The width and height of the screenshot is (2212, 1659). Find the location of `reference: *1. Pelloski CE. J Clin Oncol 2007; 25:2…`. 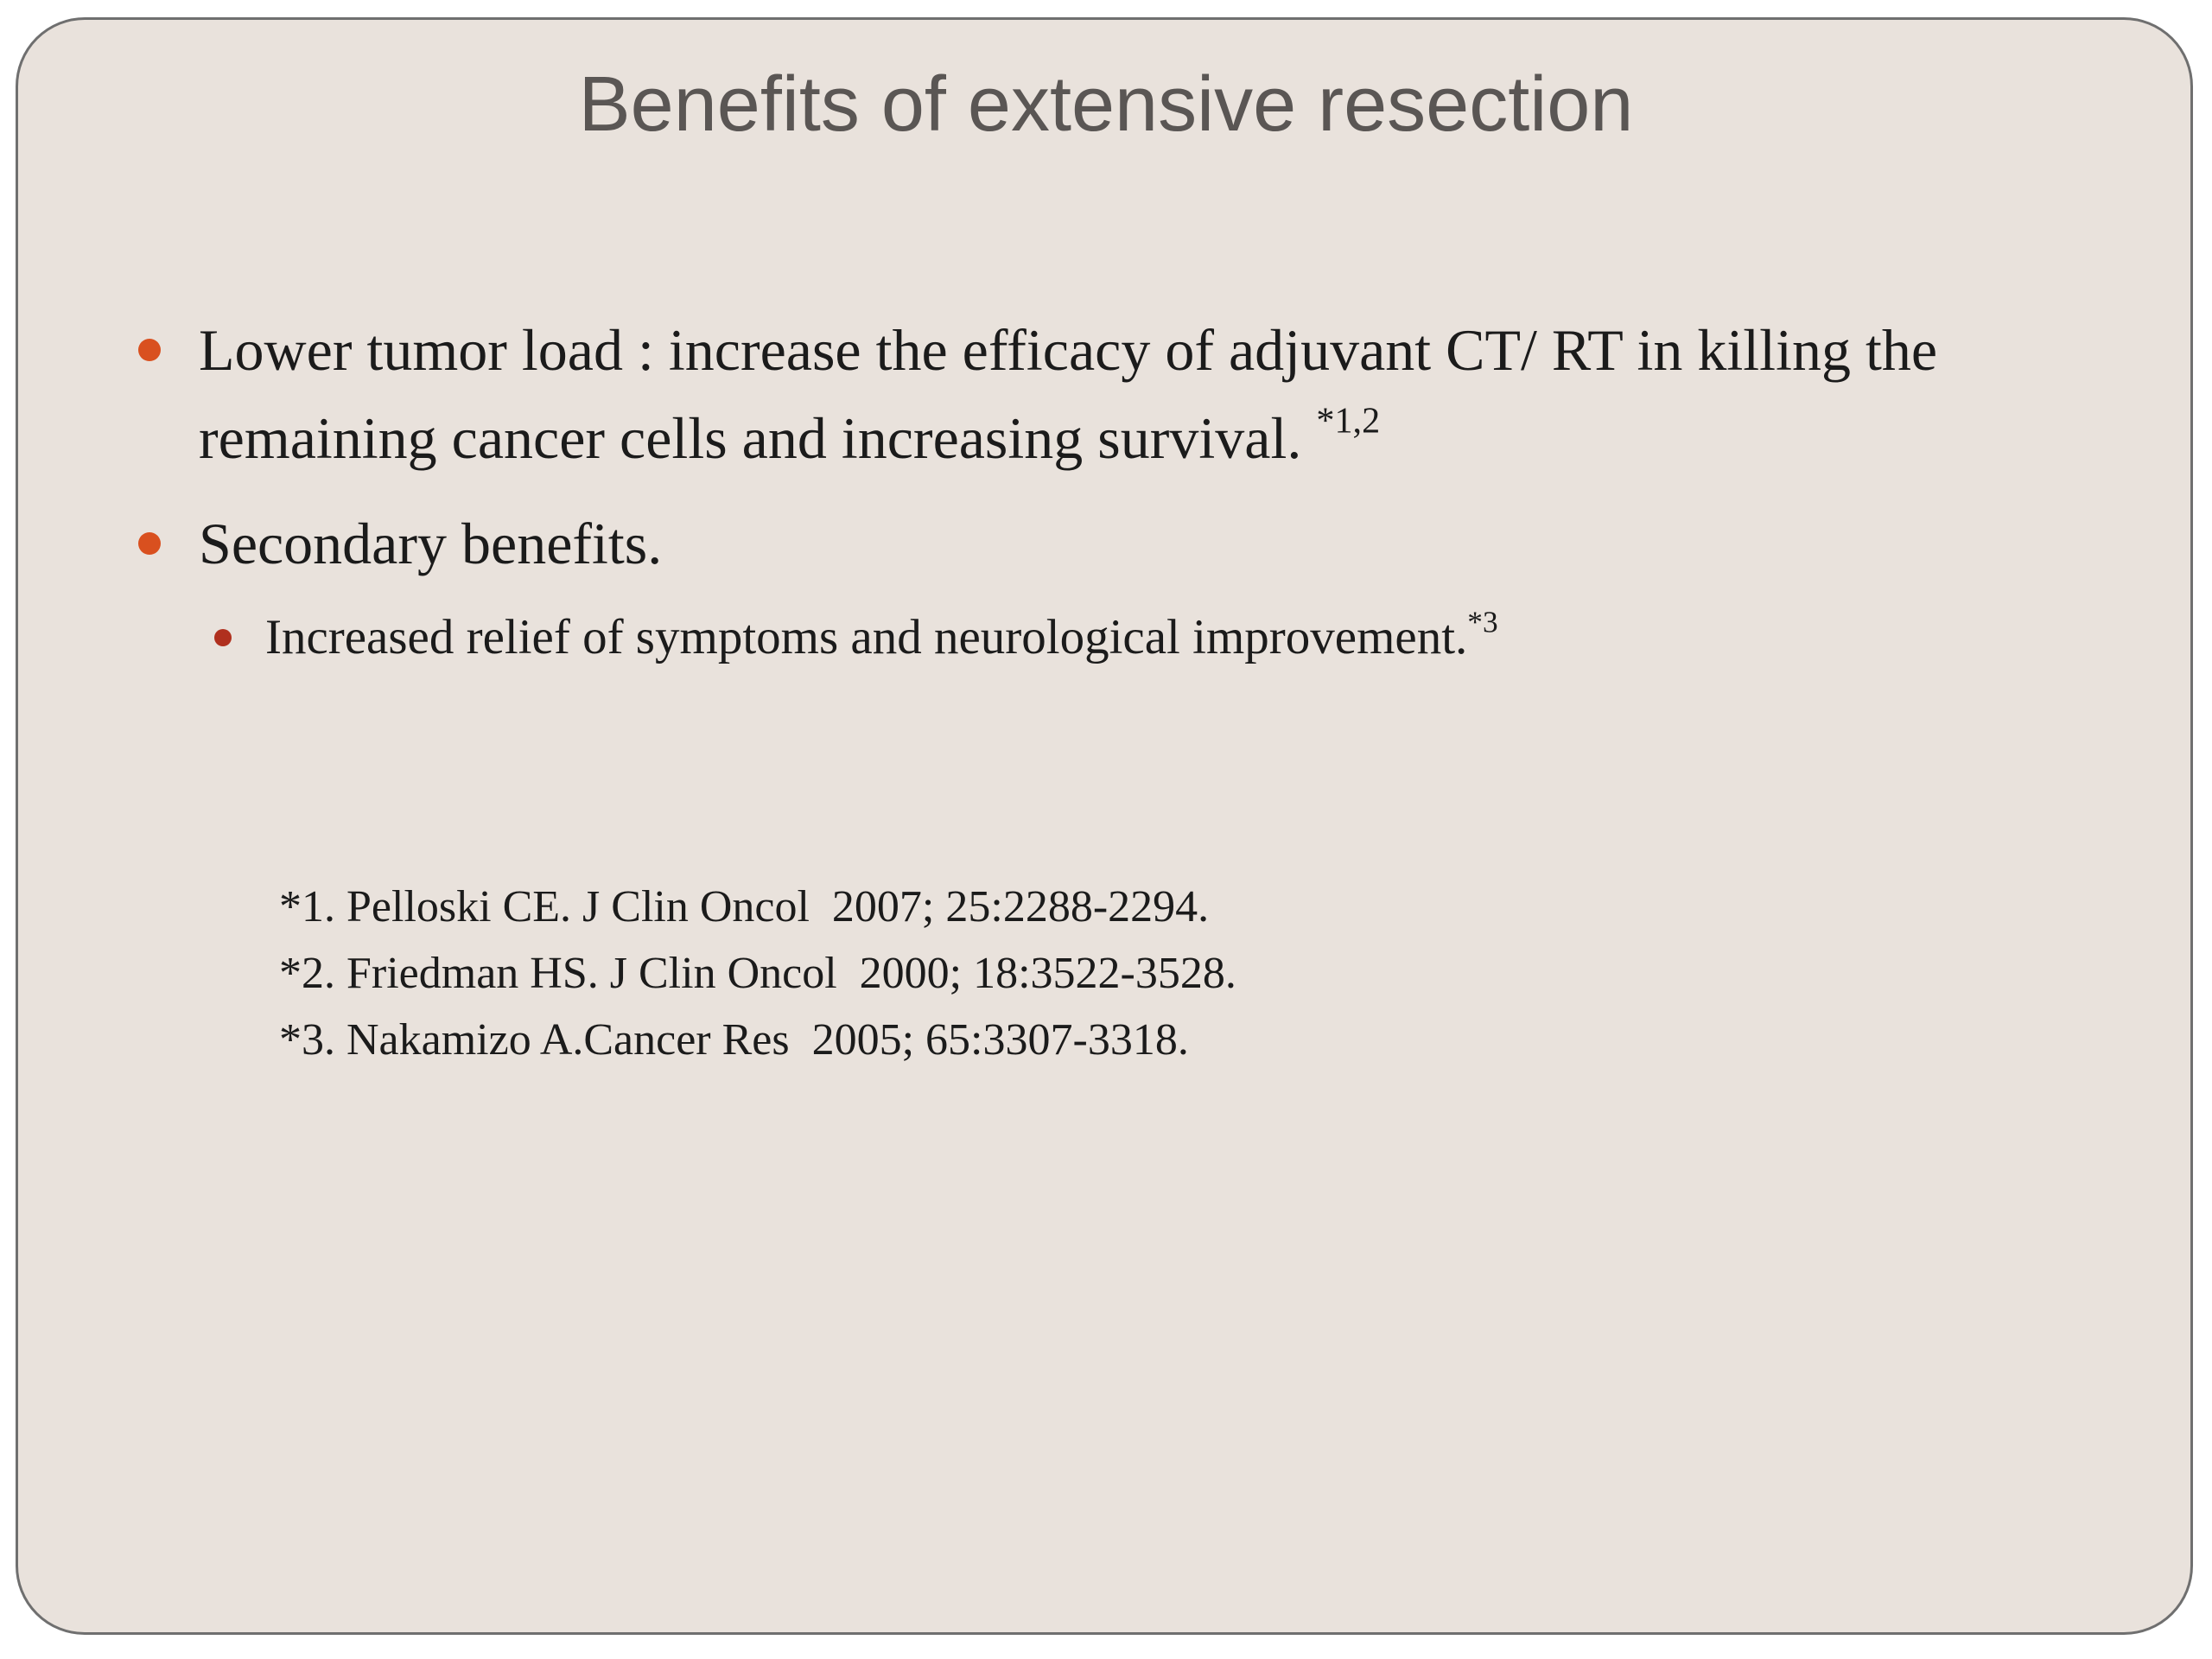

reference: *1. Pelloski CE. J Clin Oncol 2007; 25:2… is located at coordinates (744, 906).